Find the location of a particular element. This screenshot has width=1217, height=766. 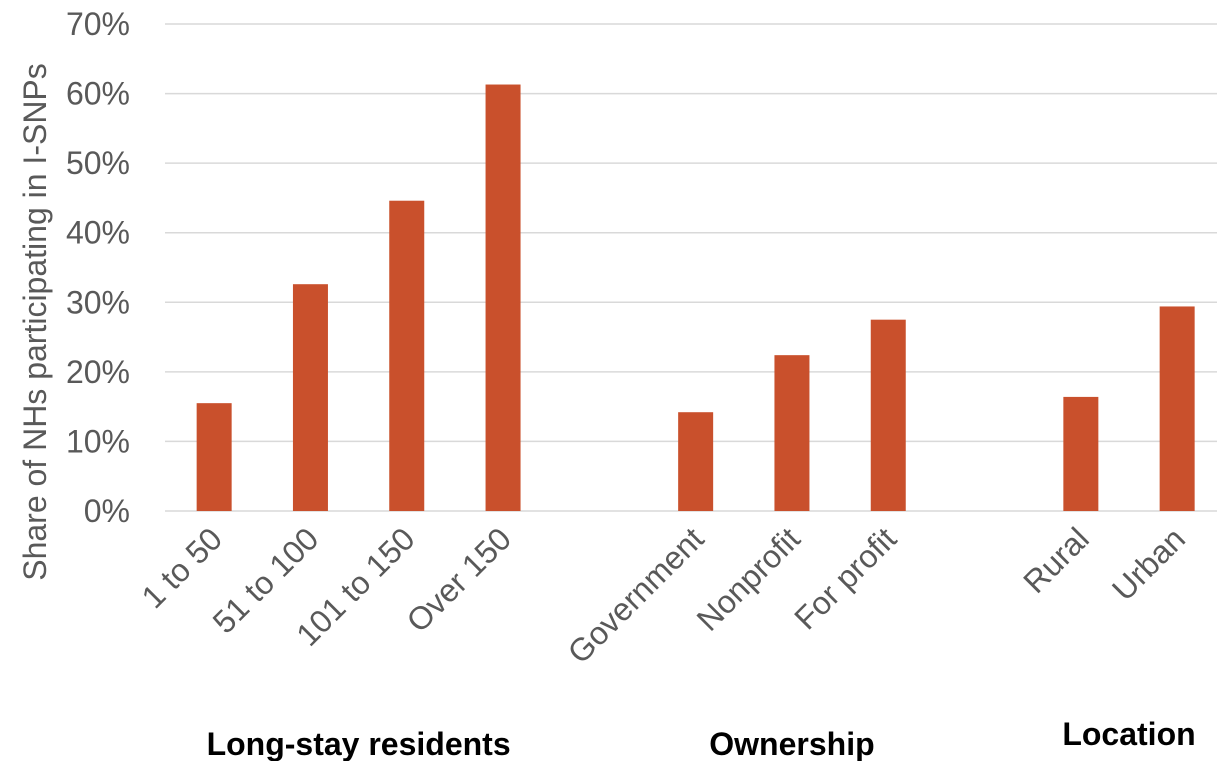

y-tick-label: 0% is located at coordinates (107, 511).